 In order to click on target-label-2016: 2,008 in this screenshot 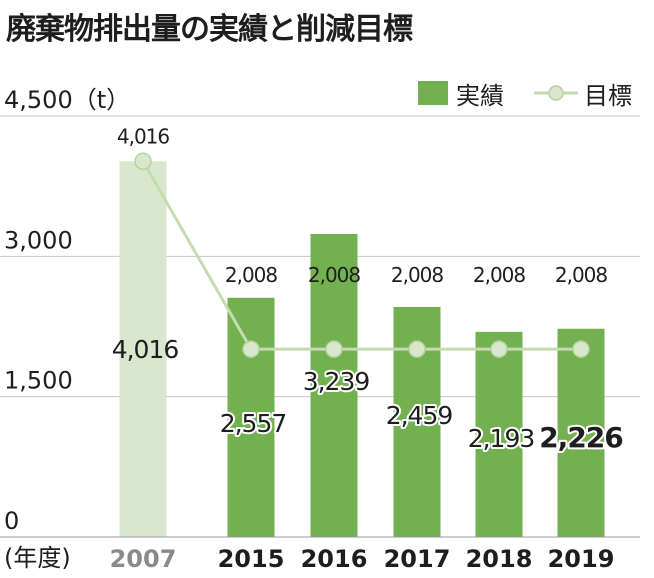, I will do `click(334, 275)`.